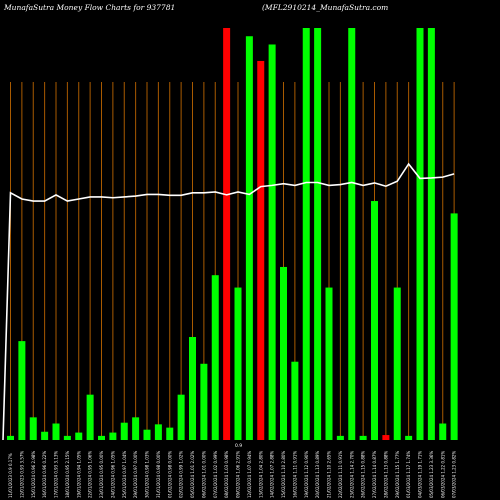 The image size is (500, 500). I want to click on x-tick-label: 12/02/2024 1.07 0.94%, so click(249, 474).